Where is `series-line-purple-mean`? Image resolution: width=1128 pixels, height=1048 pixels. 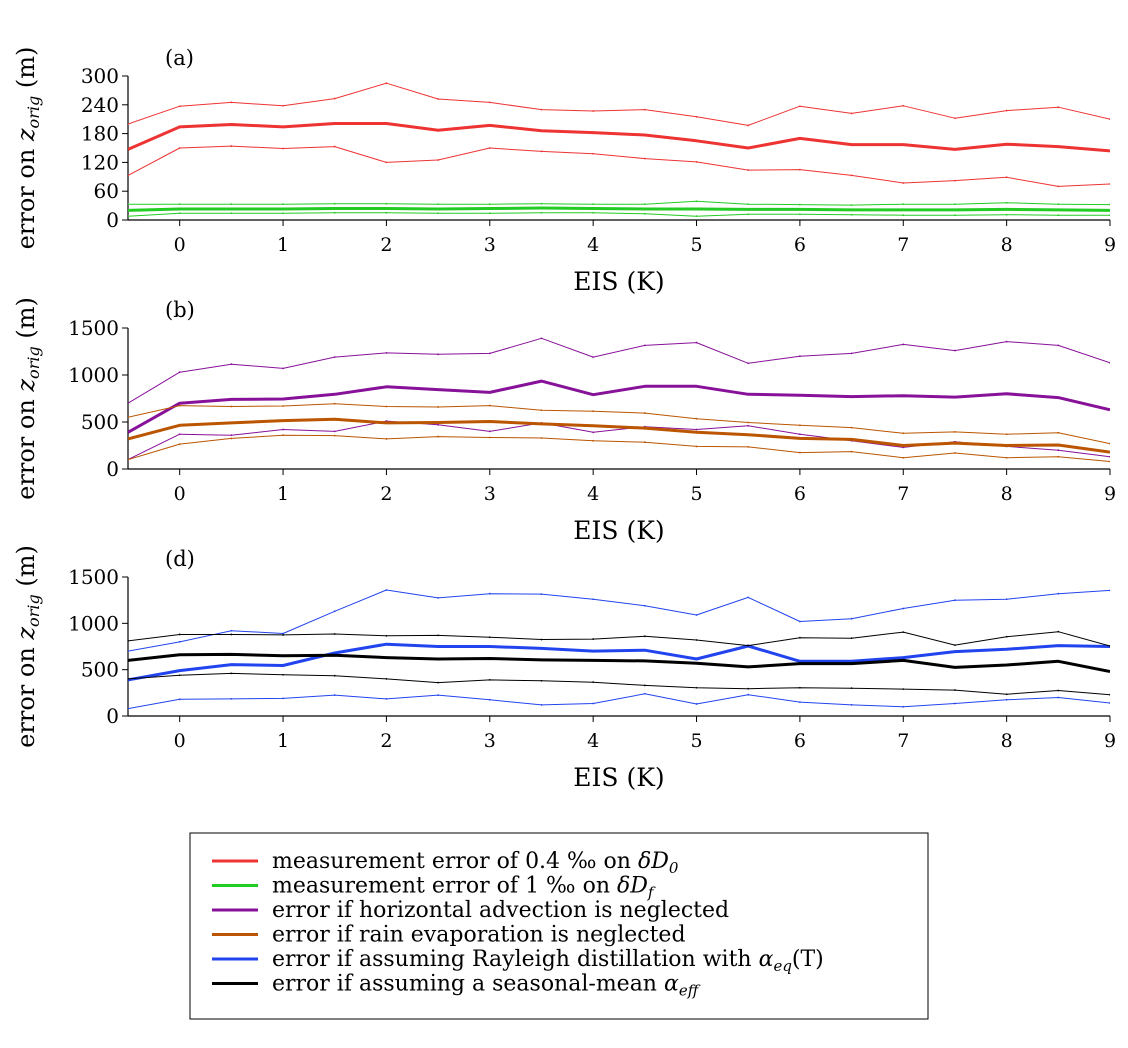
series-line-purple-mean is located at coordinates (619, 406).